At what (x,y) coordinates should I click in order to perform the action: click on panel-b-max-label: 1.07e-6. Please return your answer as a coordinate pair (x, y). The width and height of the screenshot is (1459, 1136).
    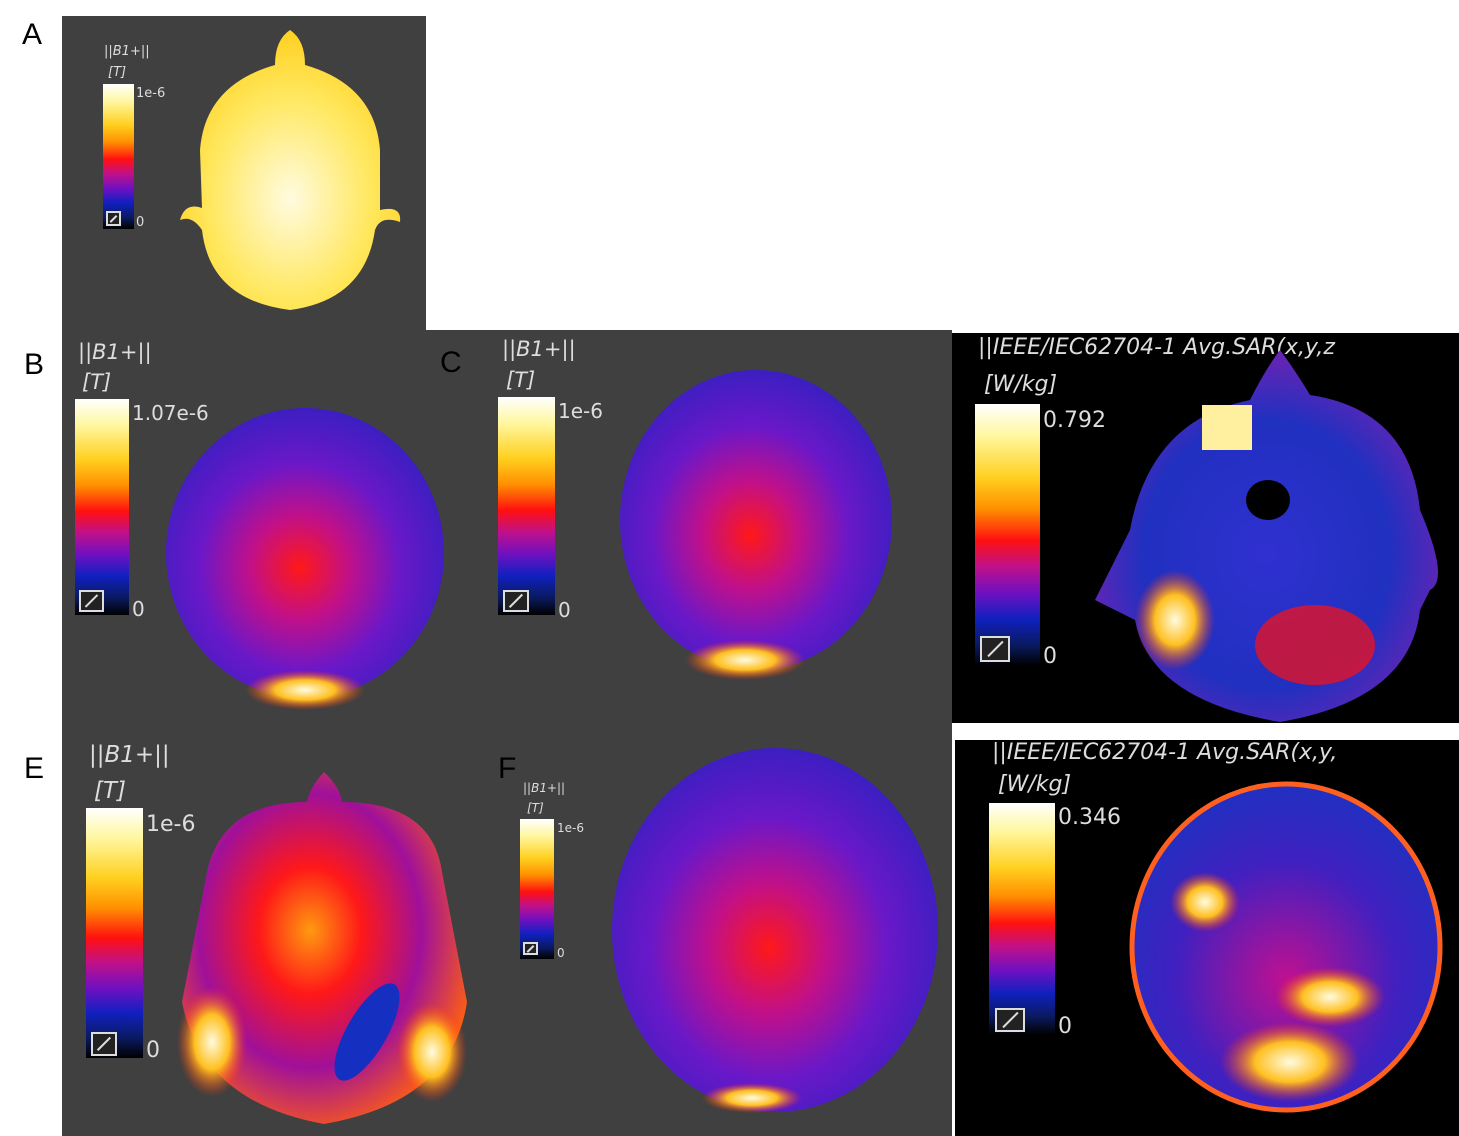
    Looking at the image, I should click on (170, 413).